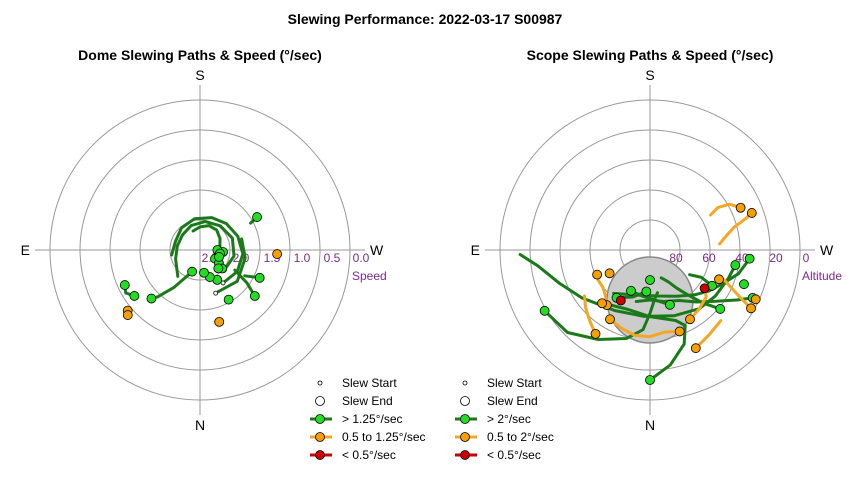 The image size is (850, 480). Describe the element at coordinates (509, 419) in the screenshot. I see `legend-label-fast: > 2°/sec` at that location.